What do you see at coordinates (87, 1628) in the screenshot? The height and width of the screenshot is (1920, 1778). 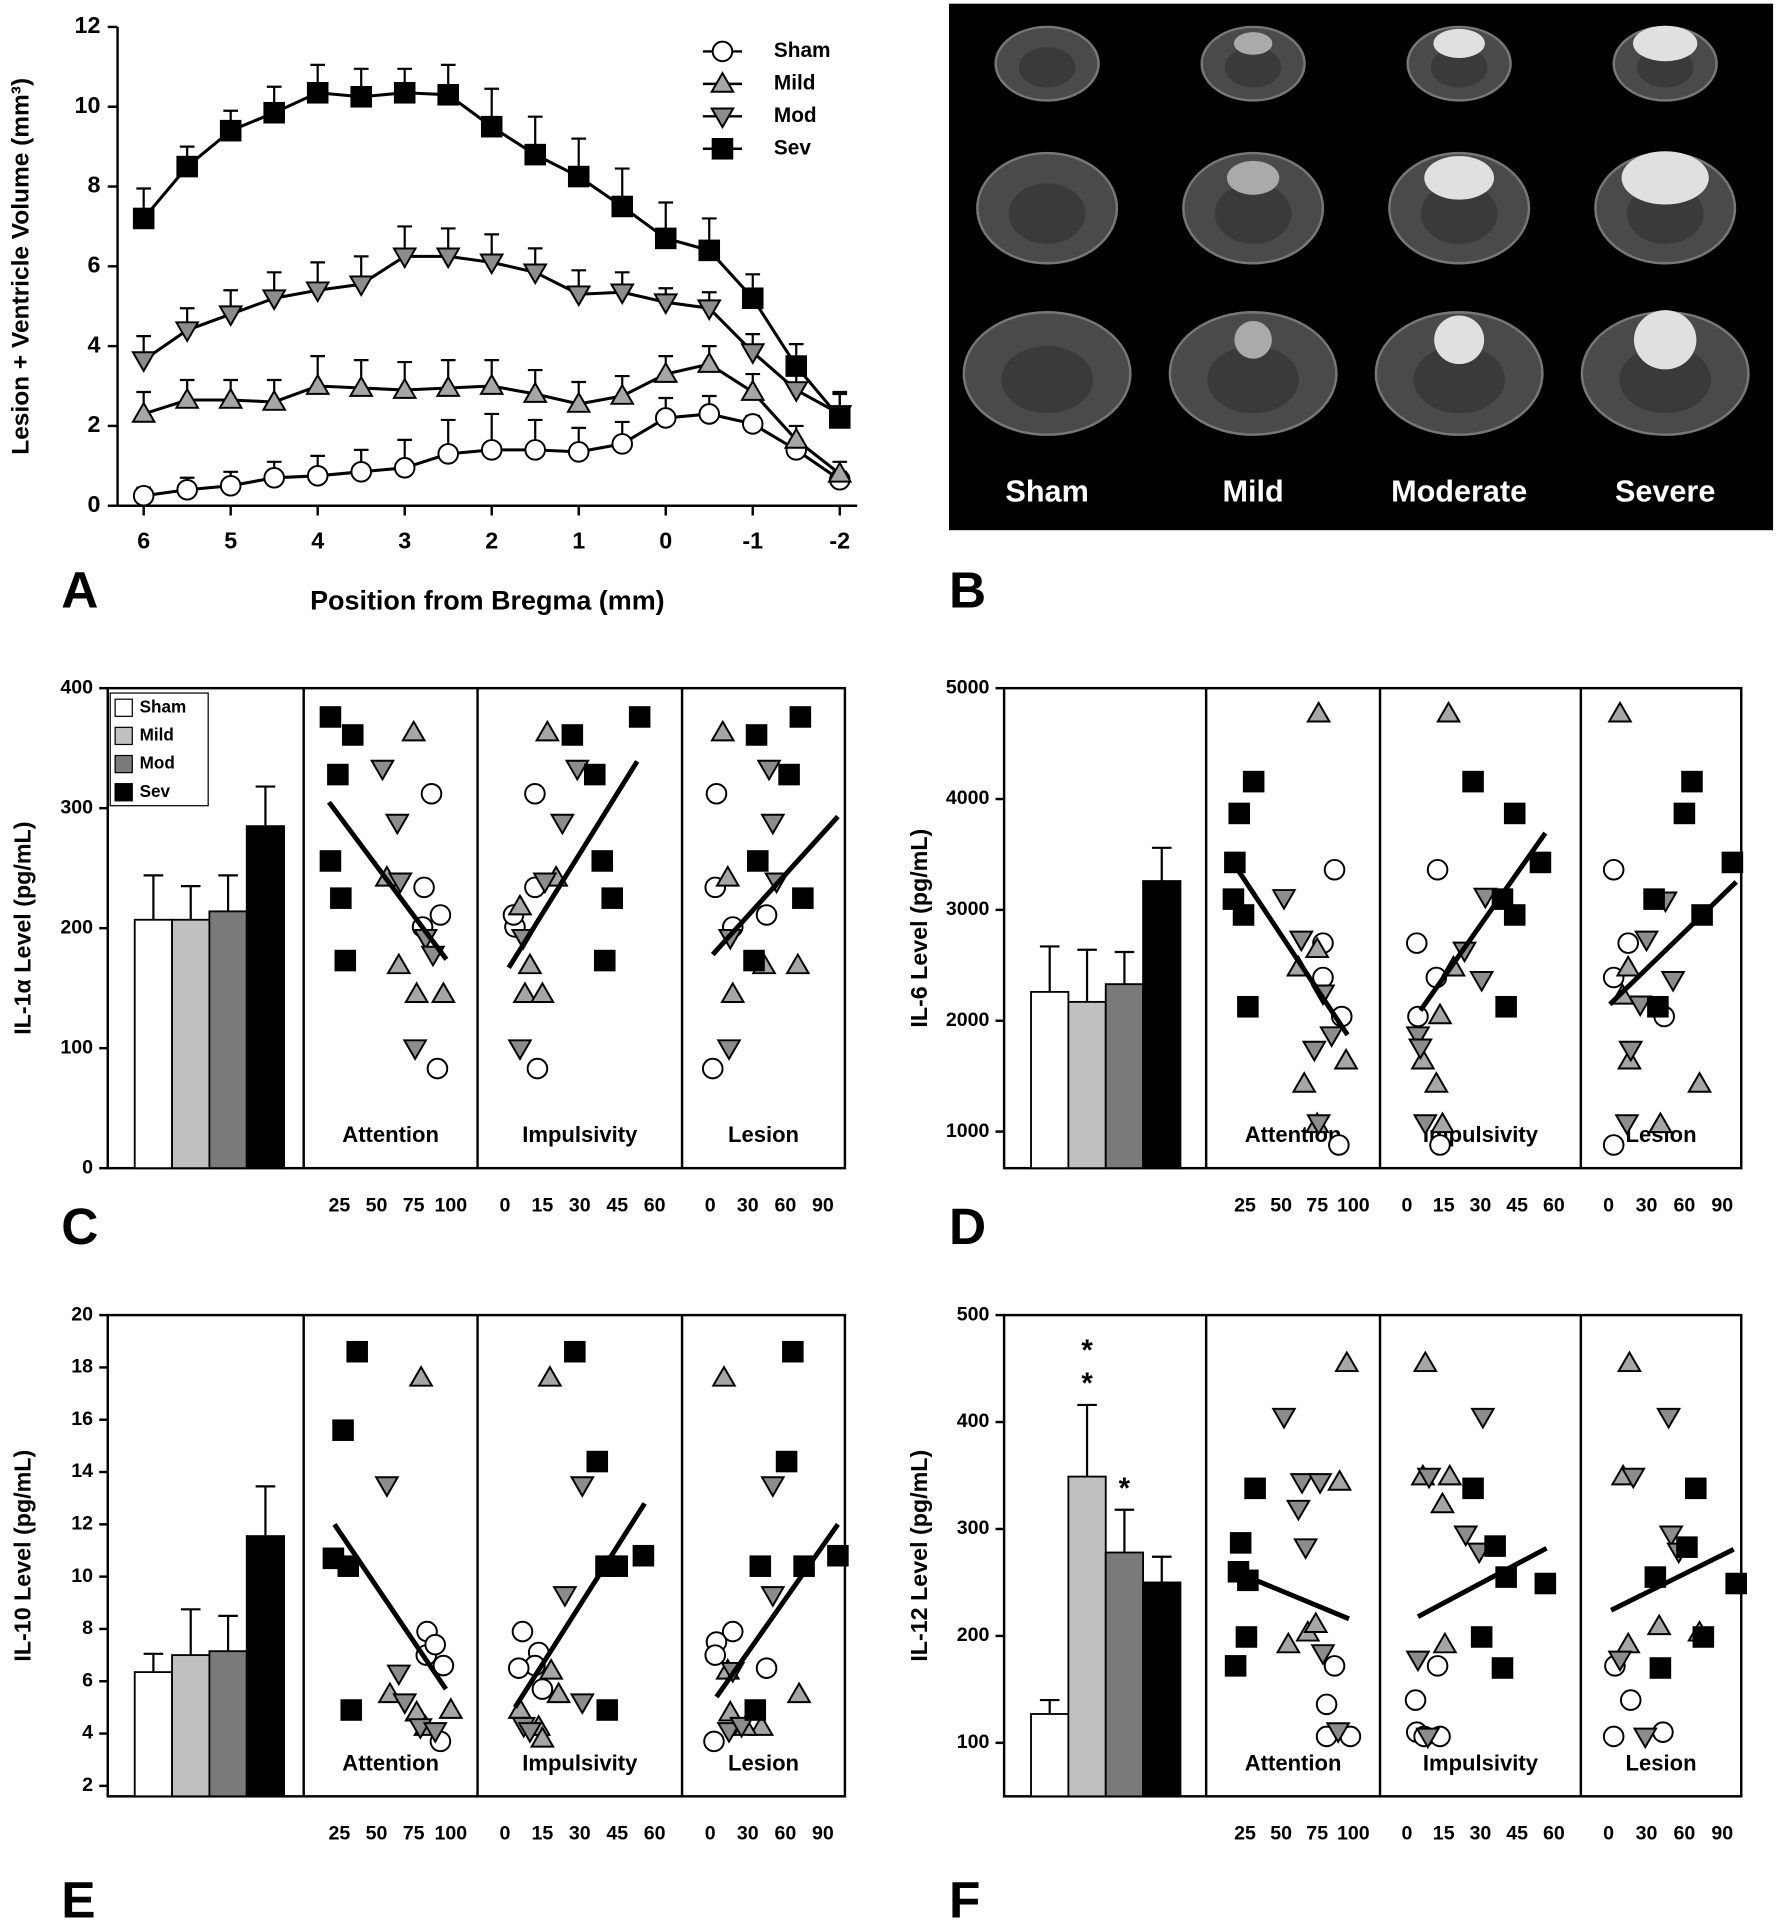 I see `y-tick-label: 8` at bounding box center [87, 1628].